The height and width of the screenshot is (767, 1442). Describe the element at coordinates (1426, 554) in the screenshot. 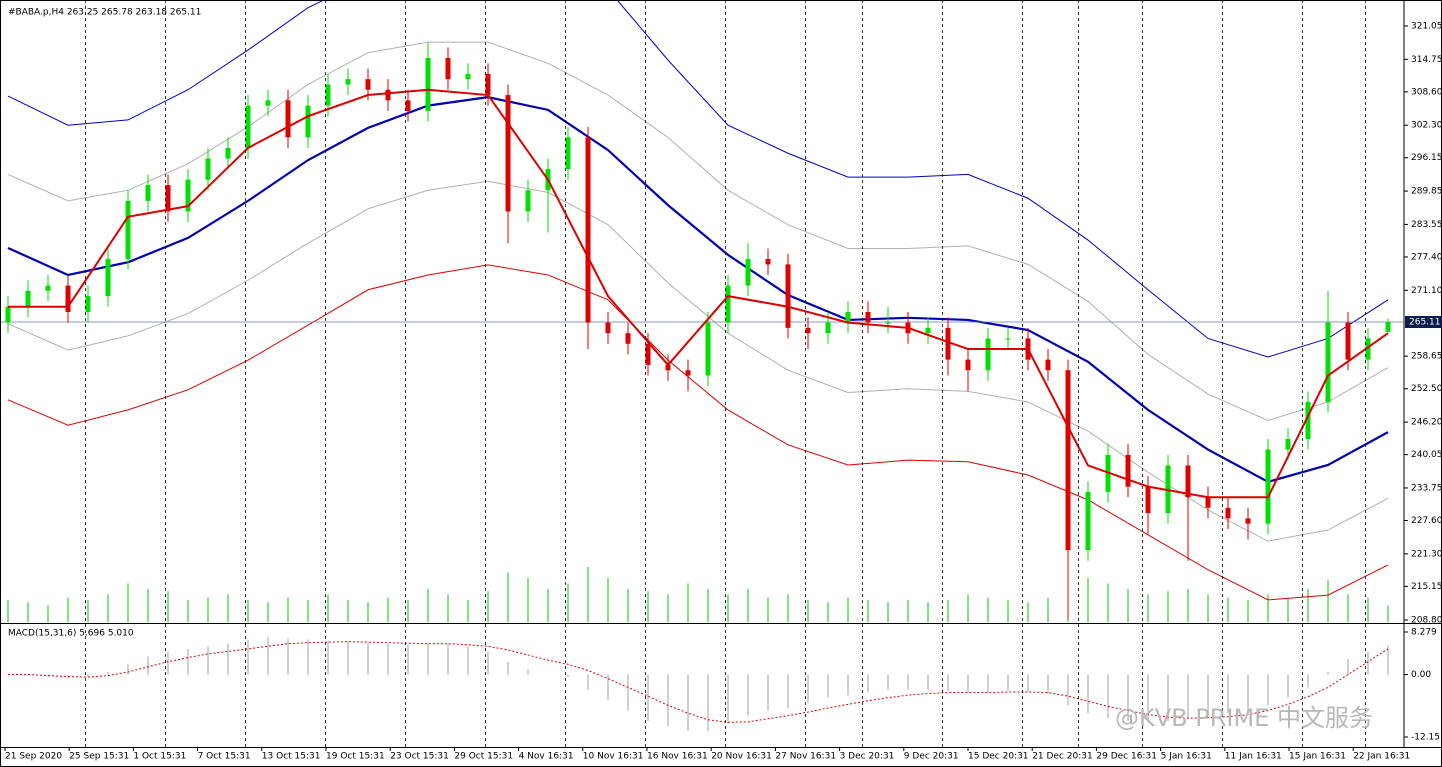

I see `y-tick-label: 221.30` at that location.